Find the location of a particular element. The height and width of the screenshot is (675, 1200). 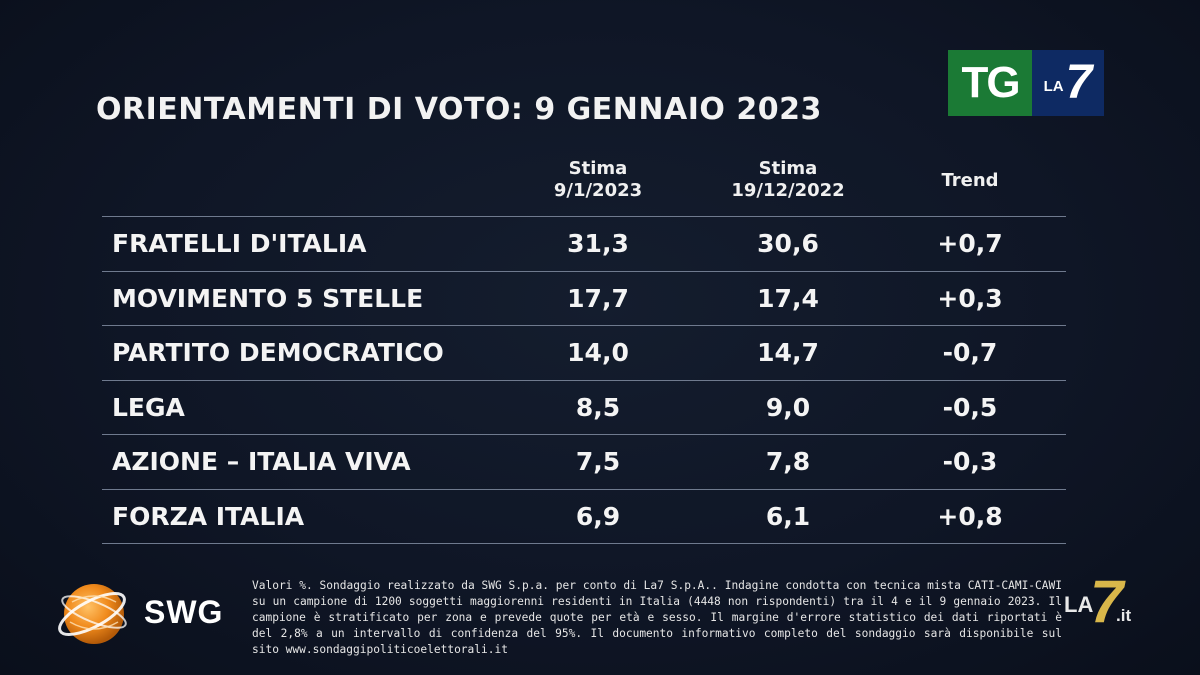

swg-logo: SWG is located at coordinates (147, 612).